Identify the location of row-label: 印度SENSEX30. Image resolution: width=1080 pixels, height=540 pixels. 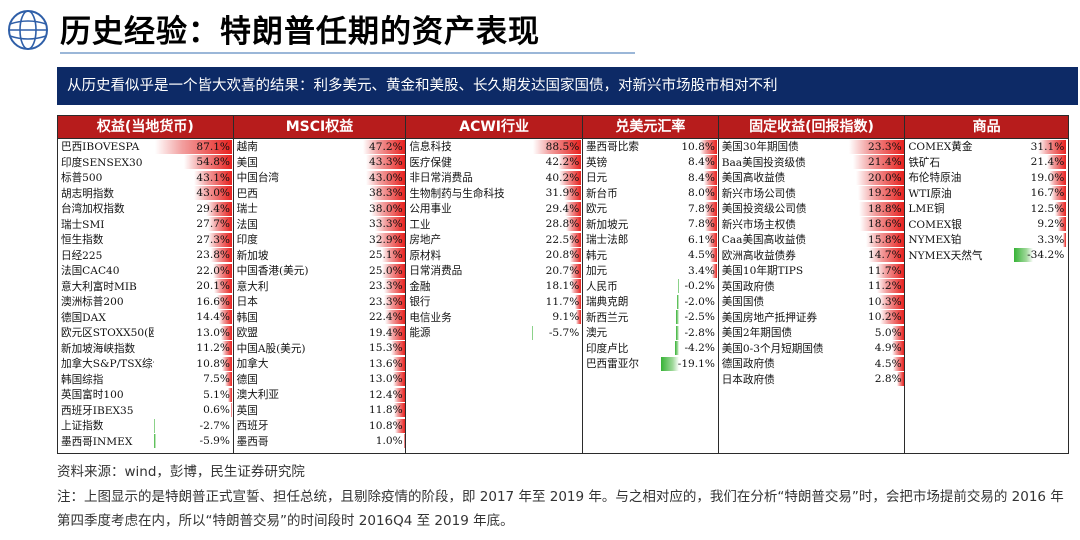
(102, 162).